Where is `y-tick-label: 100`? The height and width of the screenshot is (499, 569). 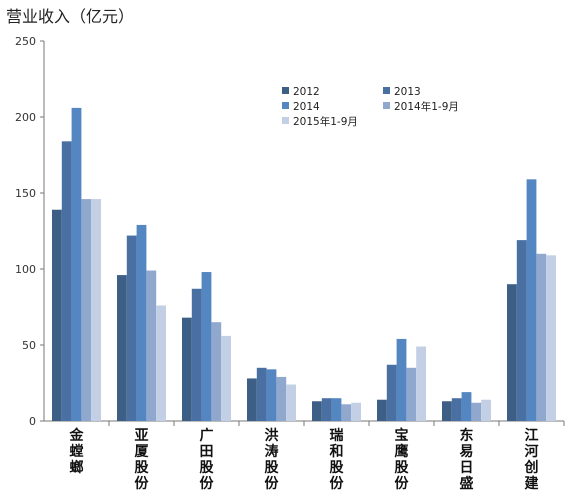 y-tick-label: 100 is located at coordinates (25, 269).